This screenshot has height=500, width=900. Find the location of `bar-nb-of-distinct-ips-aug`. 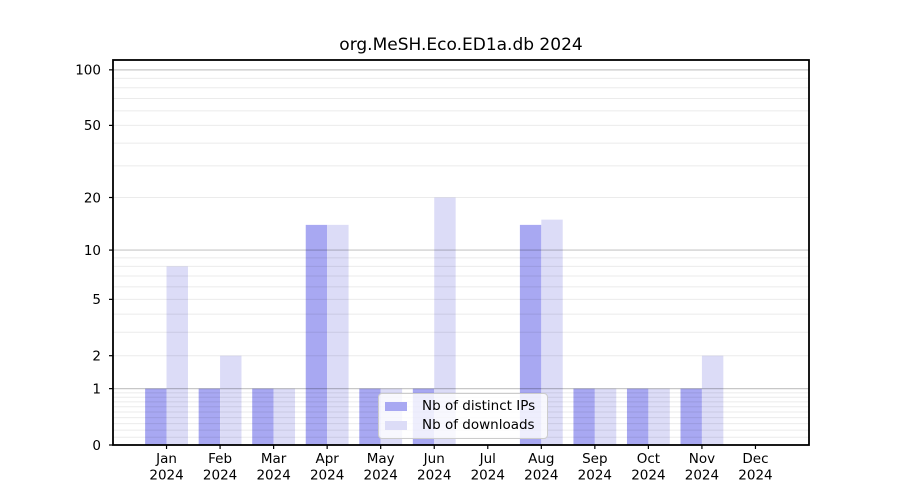

bar-nb-of-distinct-ips-aug is located at coordinates (530, 334).